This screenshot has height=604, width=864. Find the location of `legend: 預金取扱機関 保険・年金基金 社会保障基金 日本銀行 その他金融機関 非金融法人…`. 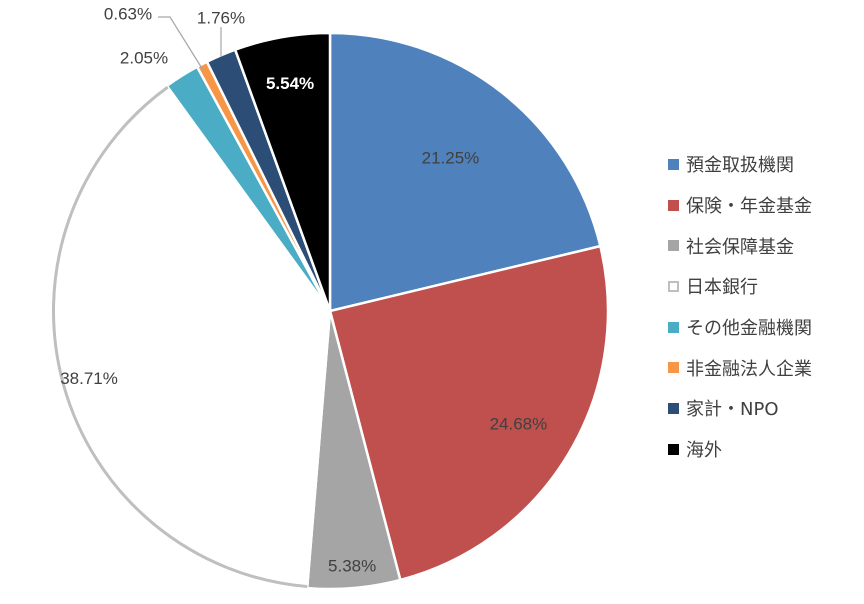

legend: 預金取扱機関 保険・年金基金 社会保障基金 日本銀行 その他金融機関 非金融法人… is located at coordinates (740, 307).